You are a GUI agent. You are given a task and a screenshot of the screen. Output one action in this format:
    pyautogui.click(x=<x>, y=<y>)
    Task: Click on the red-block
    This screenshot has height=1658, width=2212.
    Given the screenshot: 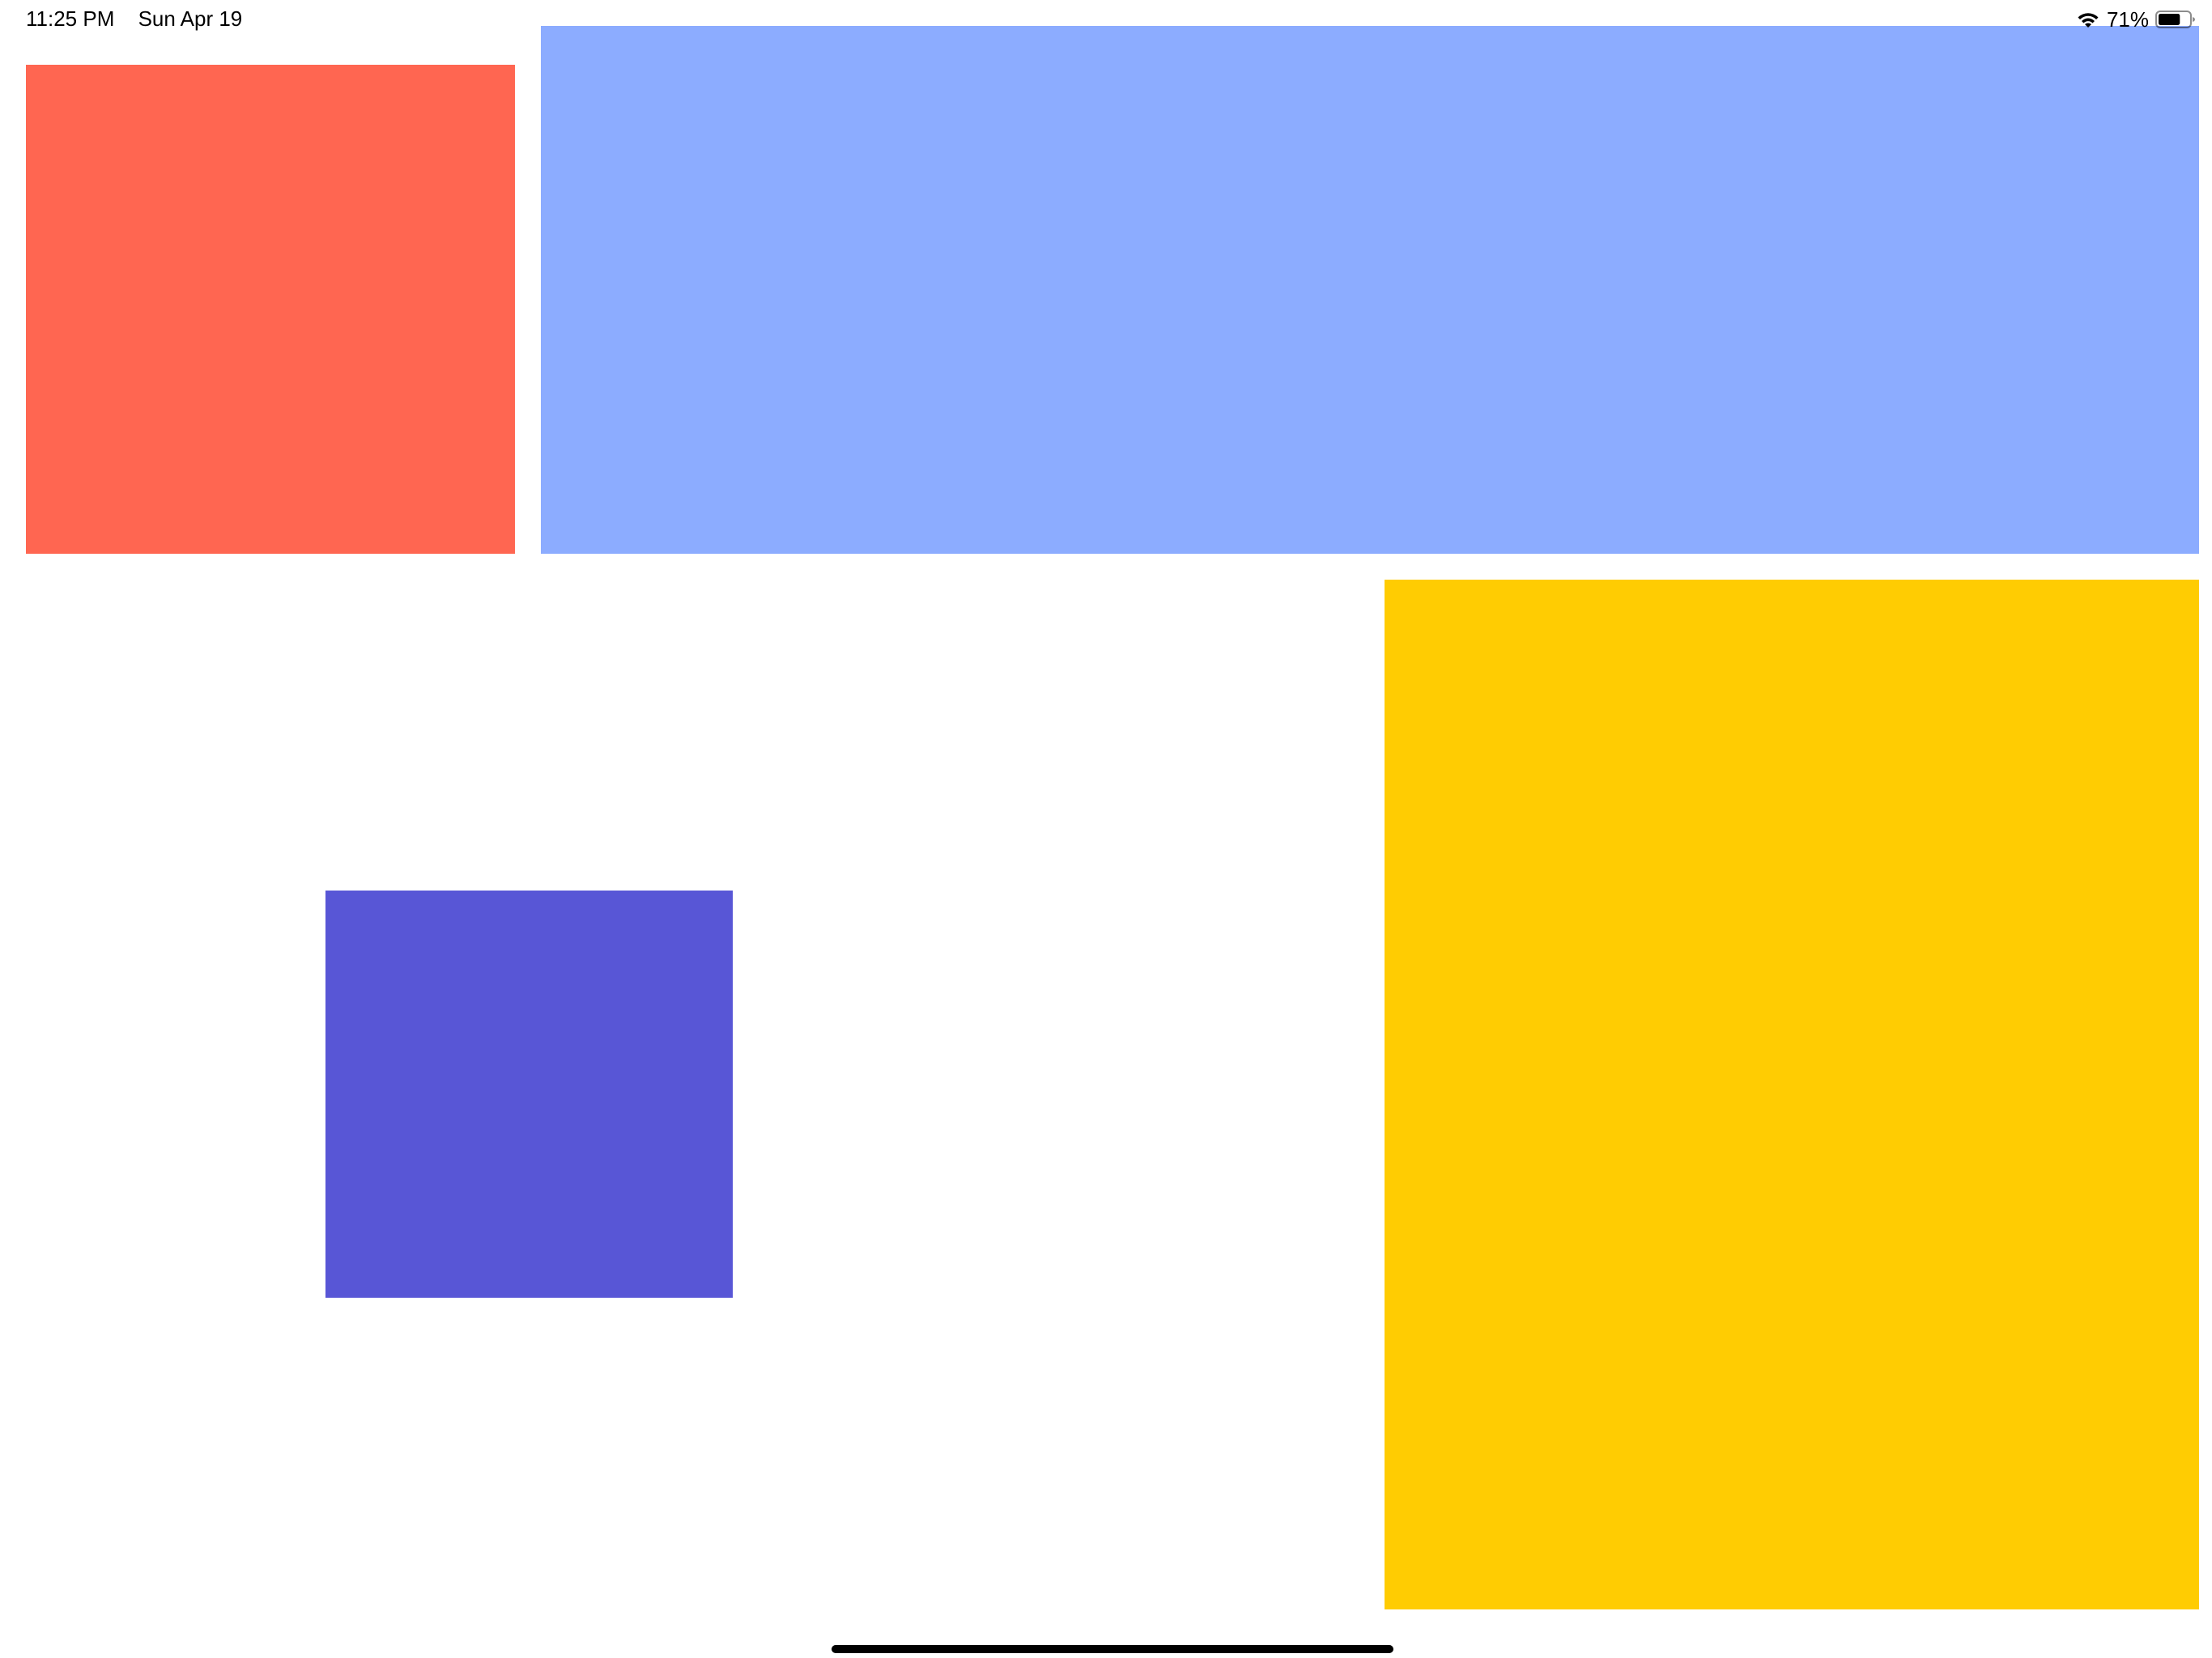 What is the action you would take?
    pyautogui.click(x=270, y=309)
    